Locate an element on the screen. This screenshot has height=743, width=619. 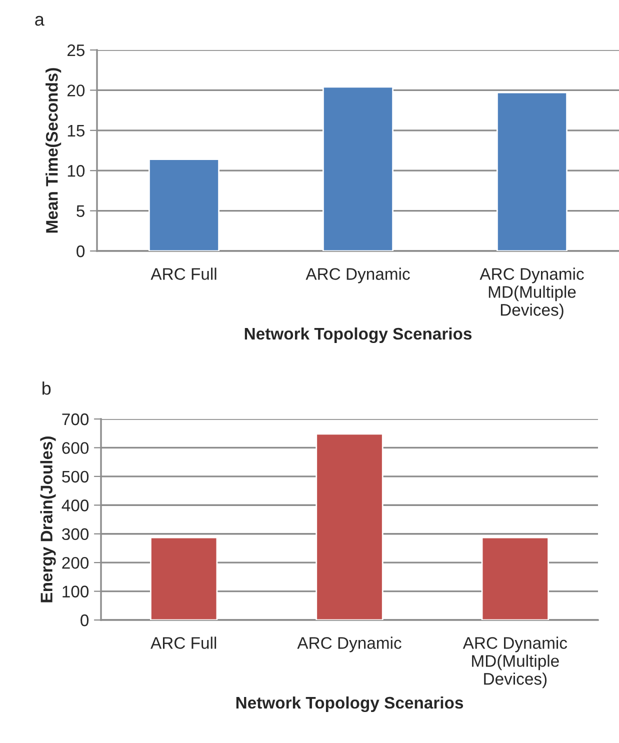
chart-title: b is located at coordinates (46, 388).